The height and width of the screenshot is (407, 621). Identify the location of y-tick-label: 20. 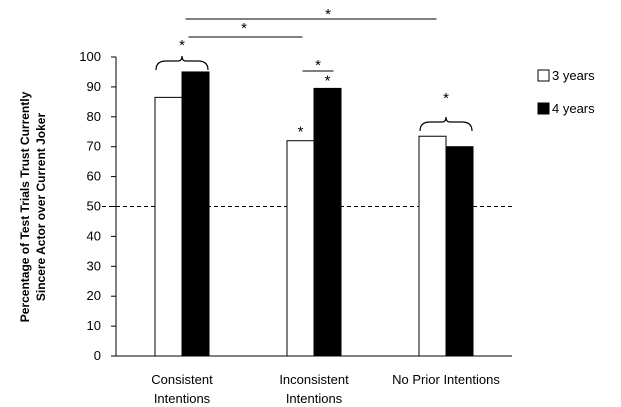
(94, 295).